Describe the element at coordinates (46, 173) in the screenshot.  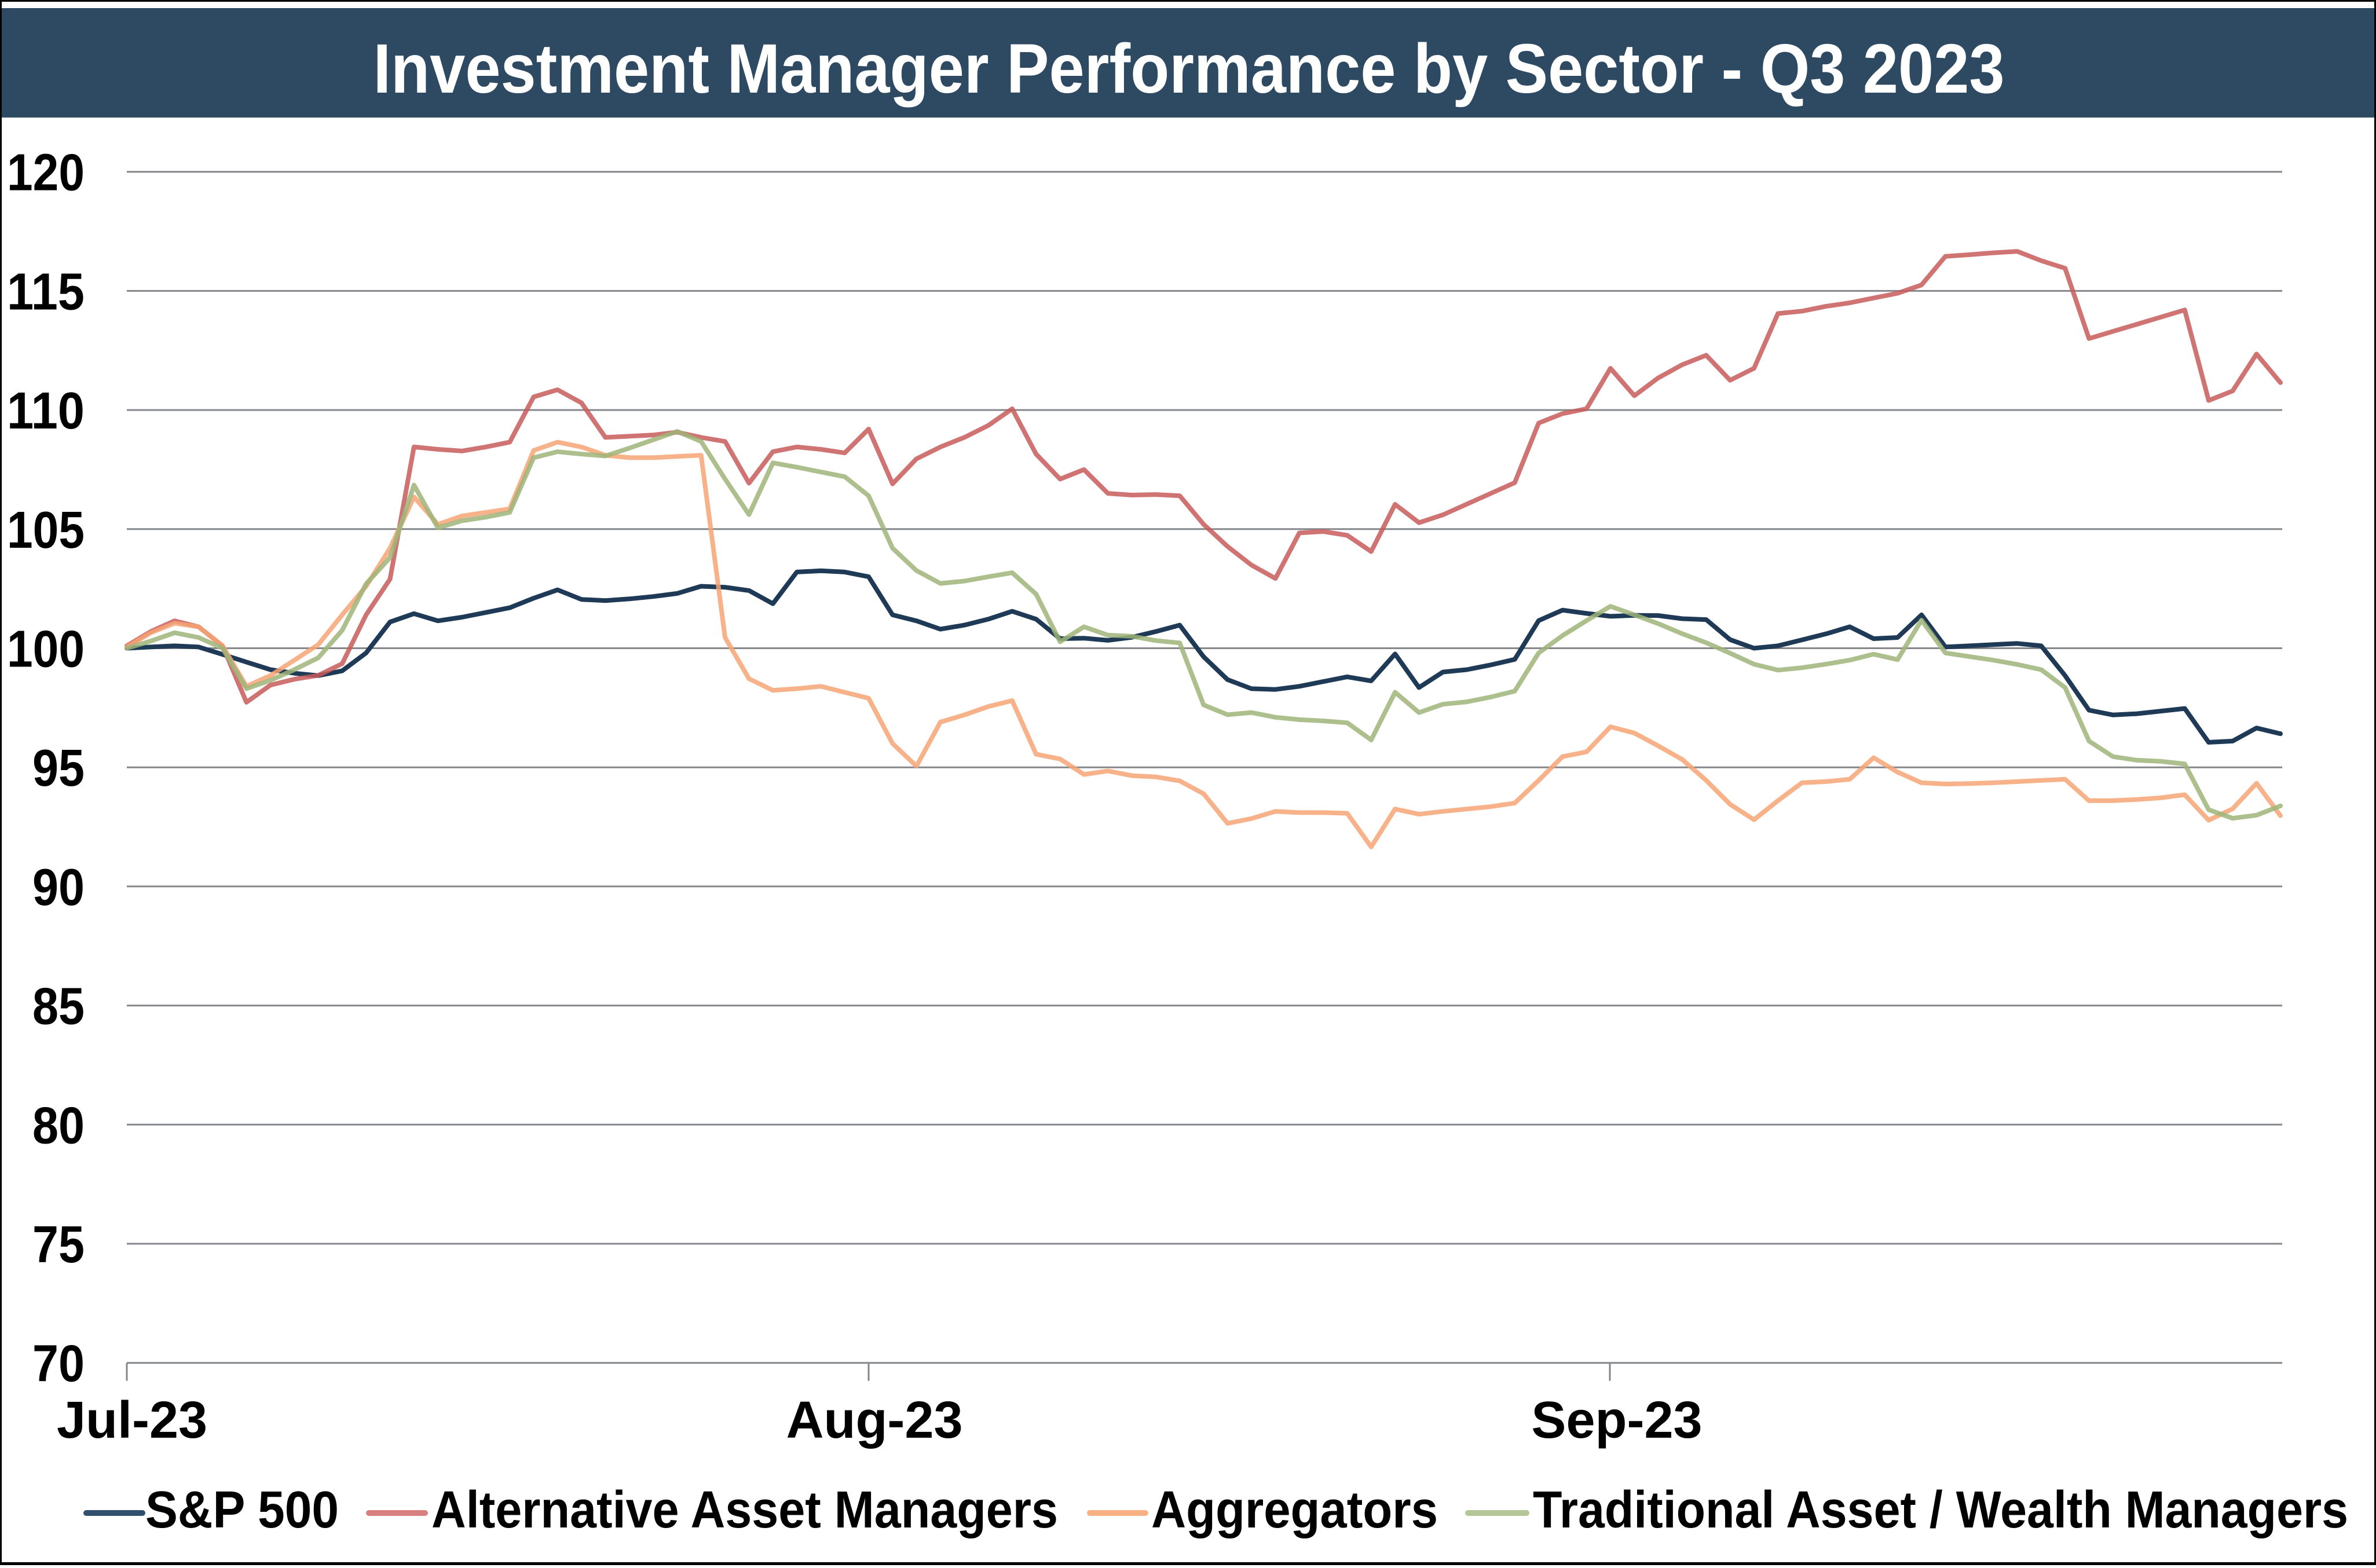
I see `svg-text: 120` at that location.